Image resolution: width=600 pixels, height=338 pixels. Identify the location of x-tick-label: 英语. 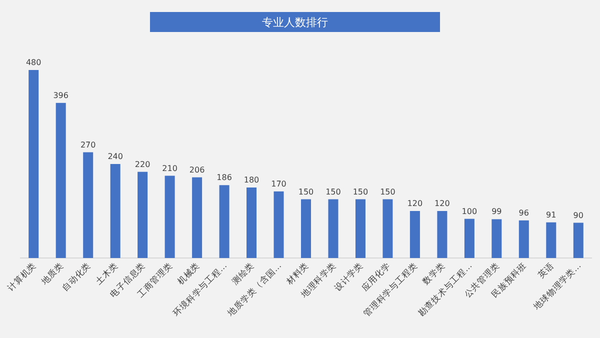
(546, 270).